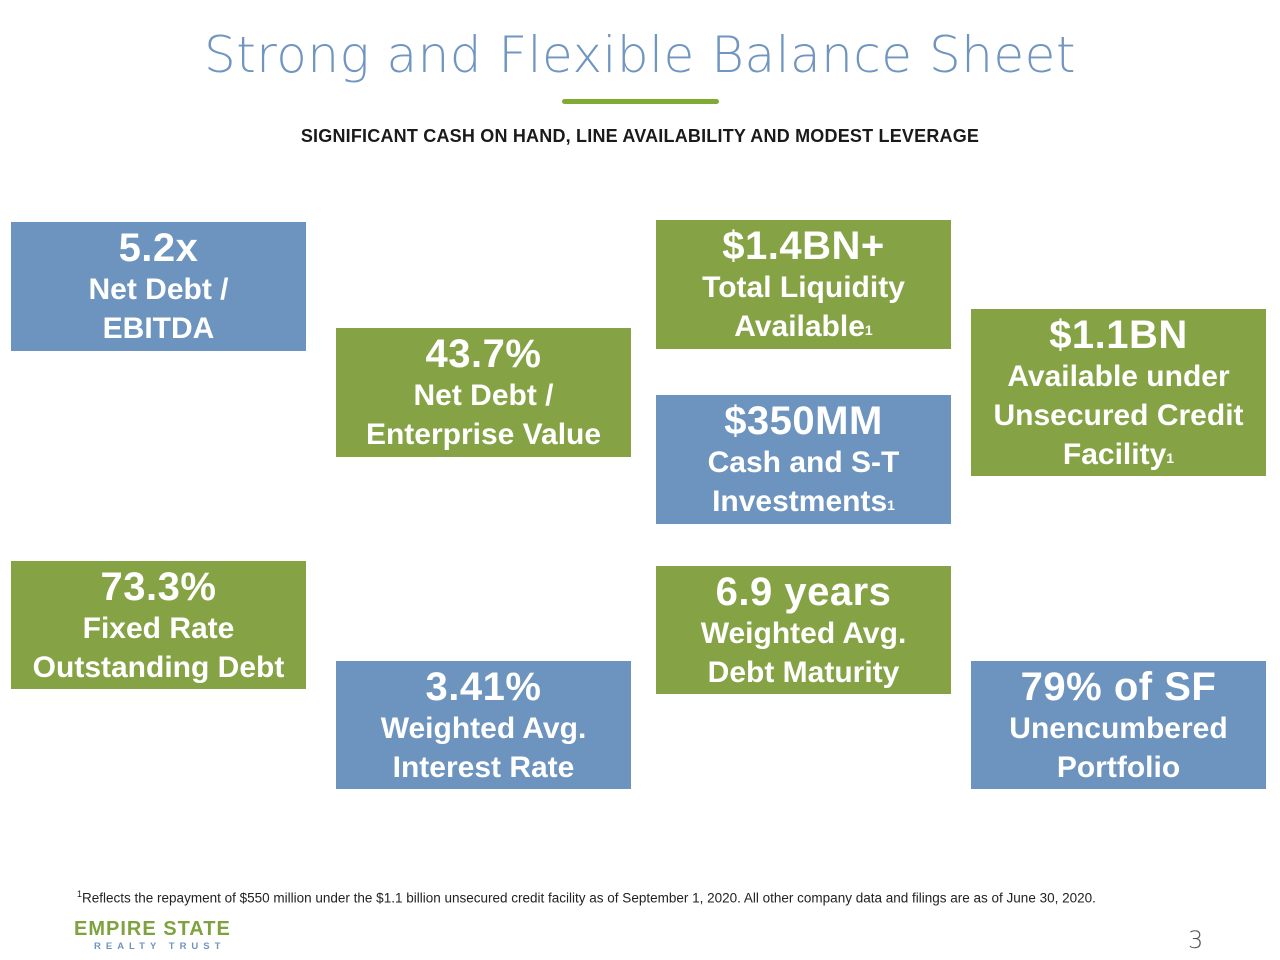  What do you see at coordinates (803, 421) in the screenshot?
I see `metric-value: $350MM` at bounding box center [803, 421].